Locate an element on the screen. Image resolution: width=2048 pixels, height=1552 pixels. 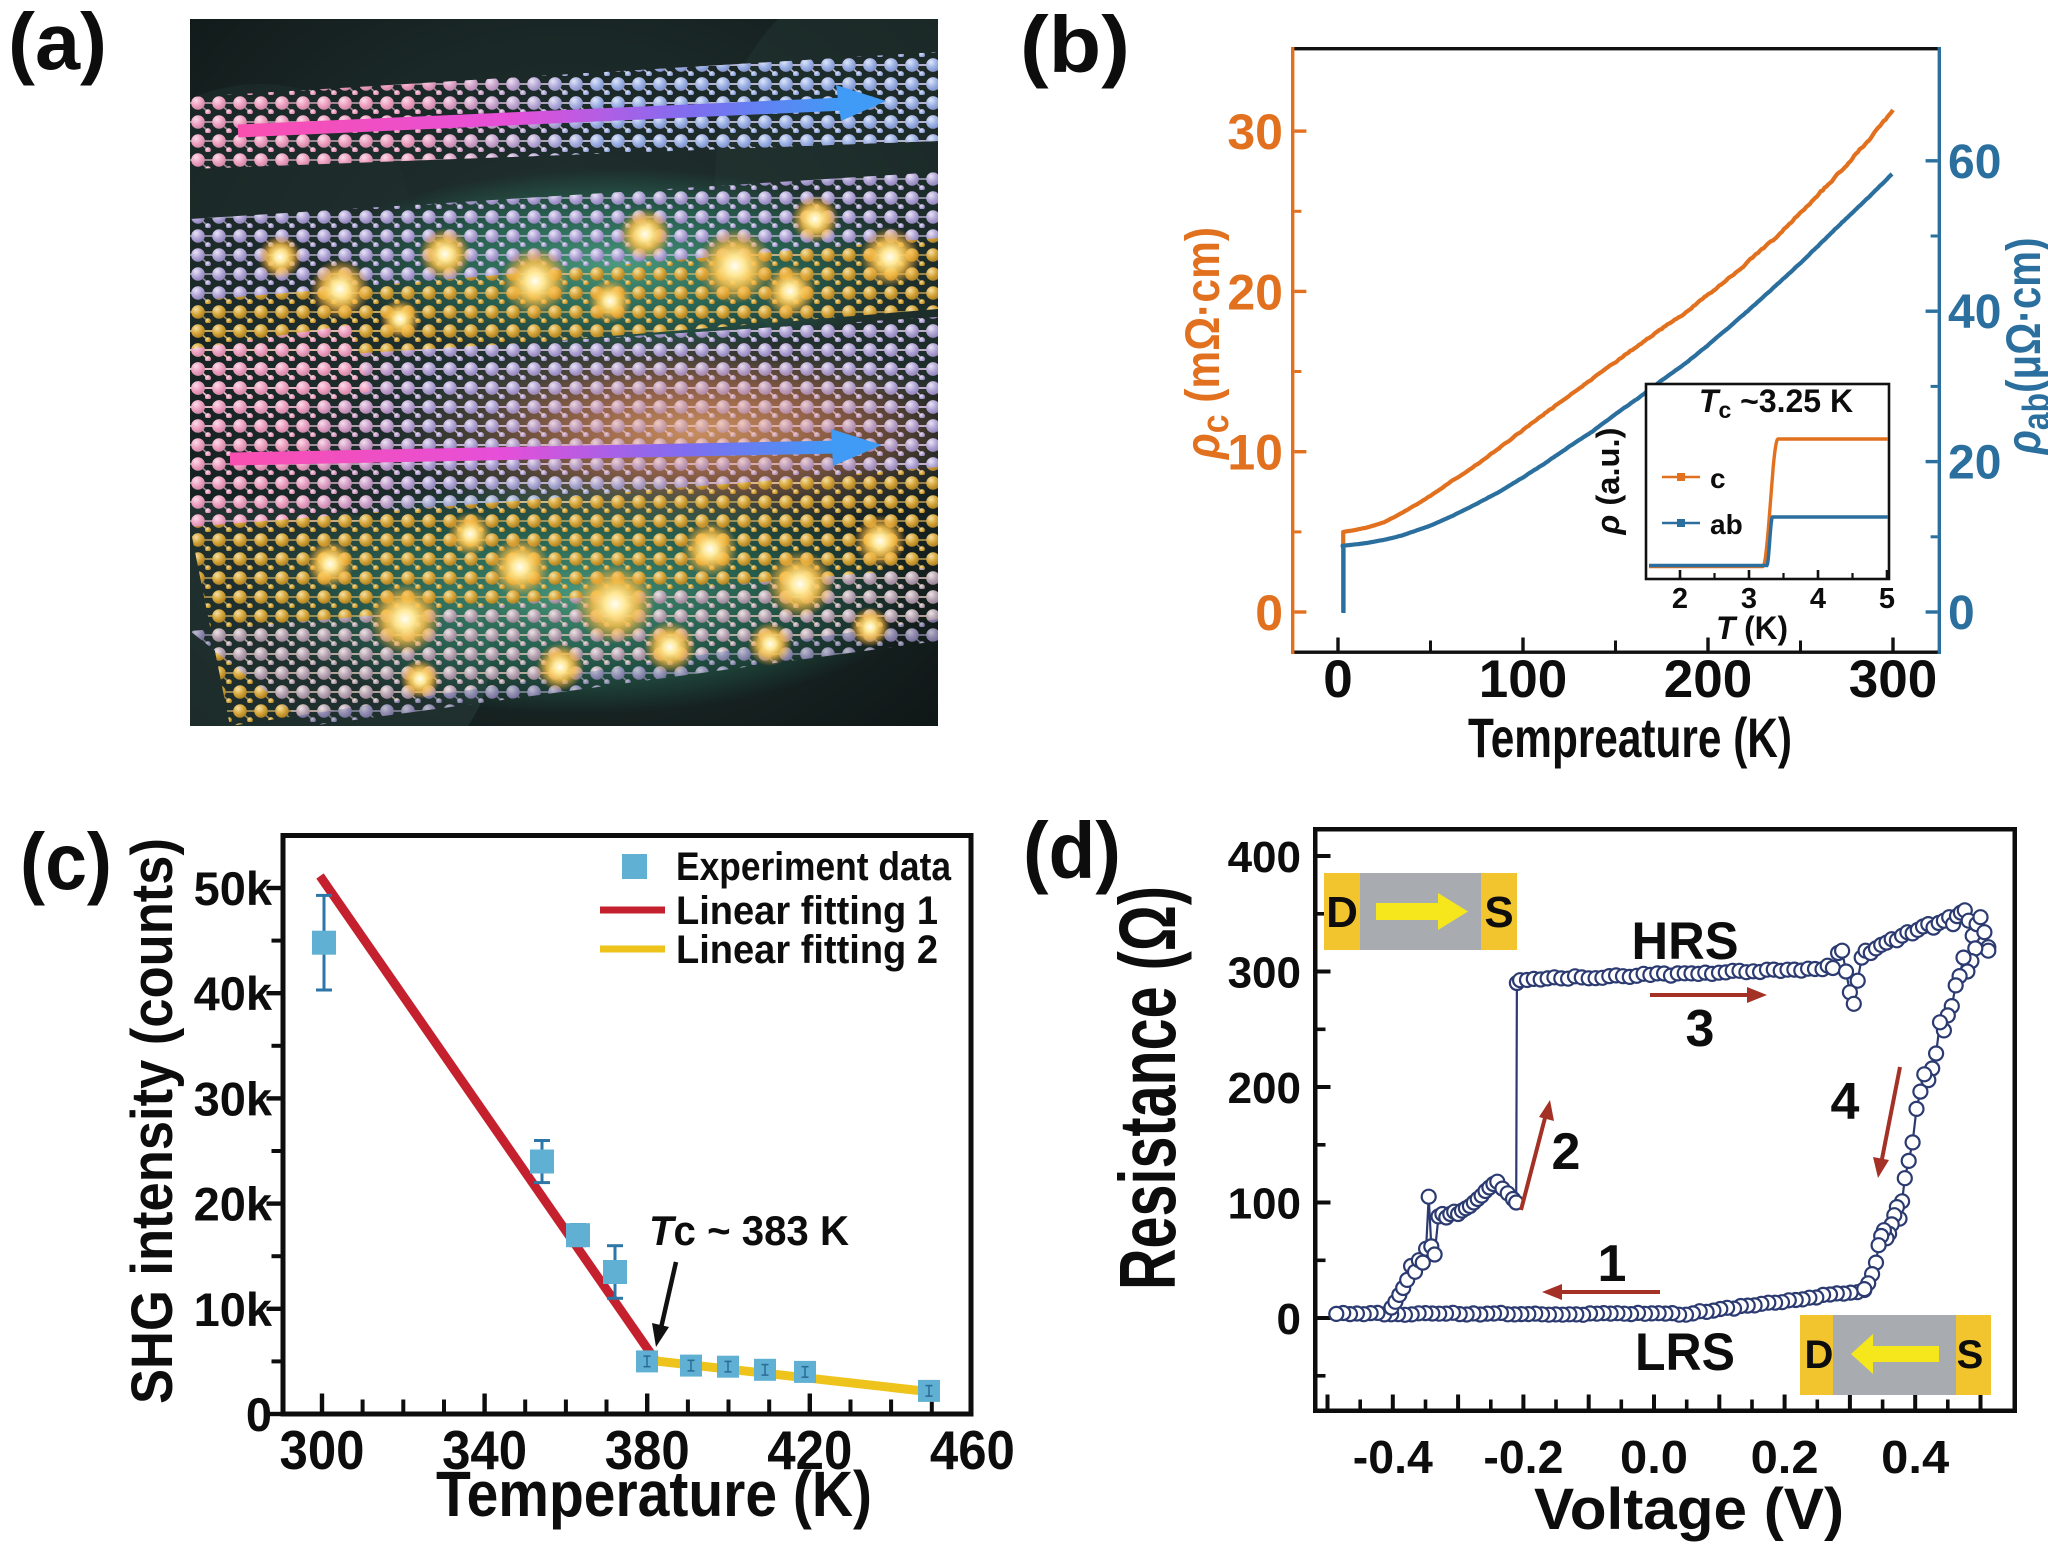
svg-text: 60 is located at coordinates (1974, 162).